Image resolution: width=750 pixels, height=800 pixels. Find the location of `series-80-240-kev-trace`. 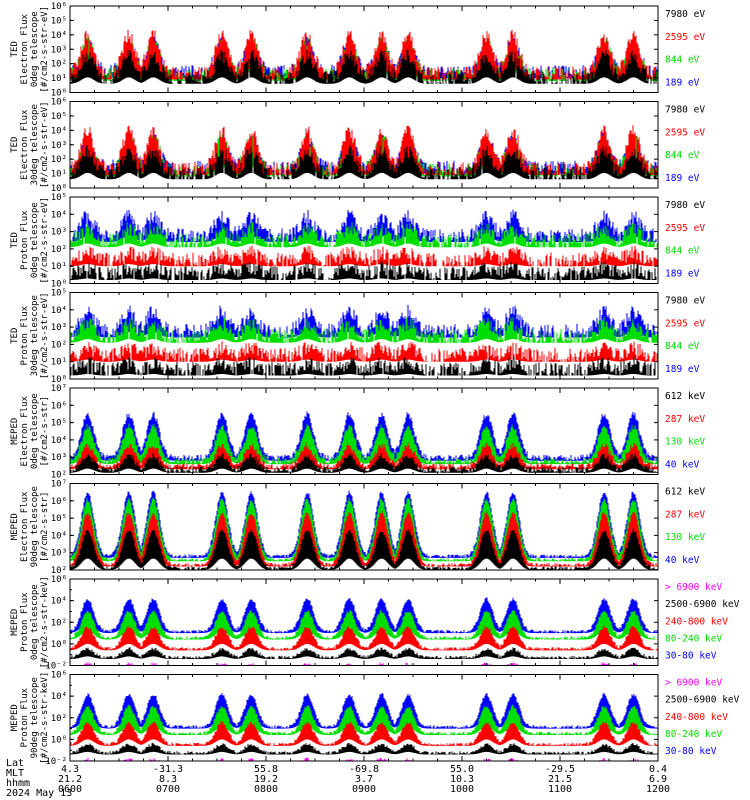

series-80-240-kev-trace is located at coordinates (364, 719).